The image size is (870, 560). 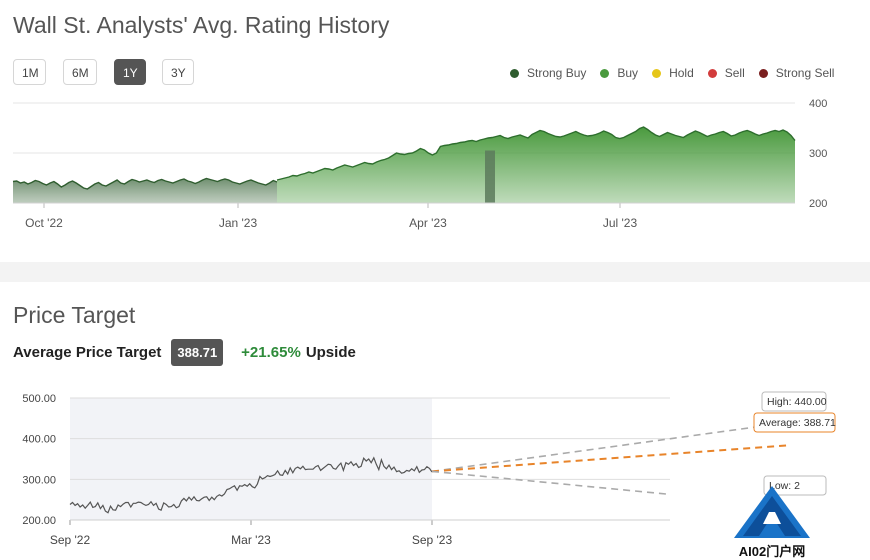 What do you see at coordinates (628, 73) in the screenshot?
I see `legend-label: Buy` at bounding box center [628, 73].